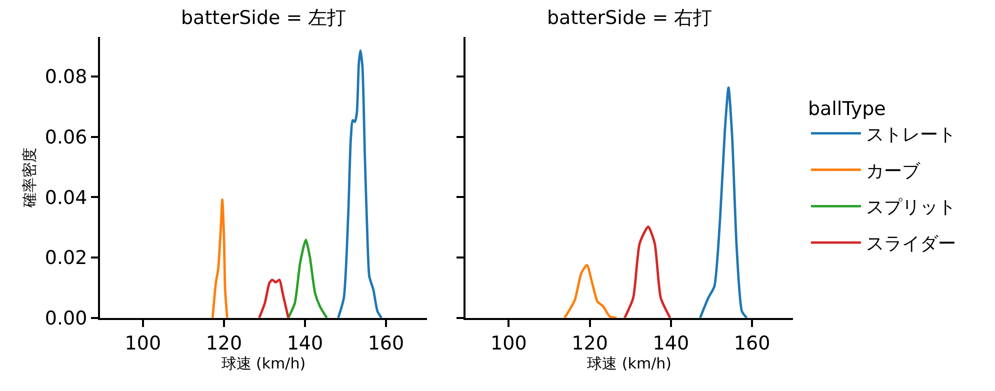 The width and height of the screenshot is (995, 391). I want to click on legend-title: ballType, so click(847, 109).